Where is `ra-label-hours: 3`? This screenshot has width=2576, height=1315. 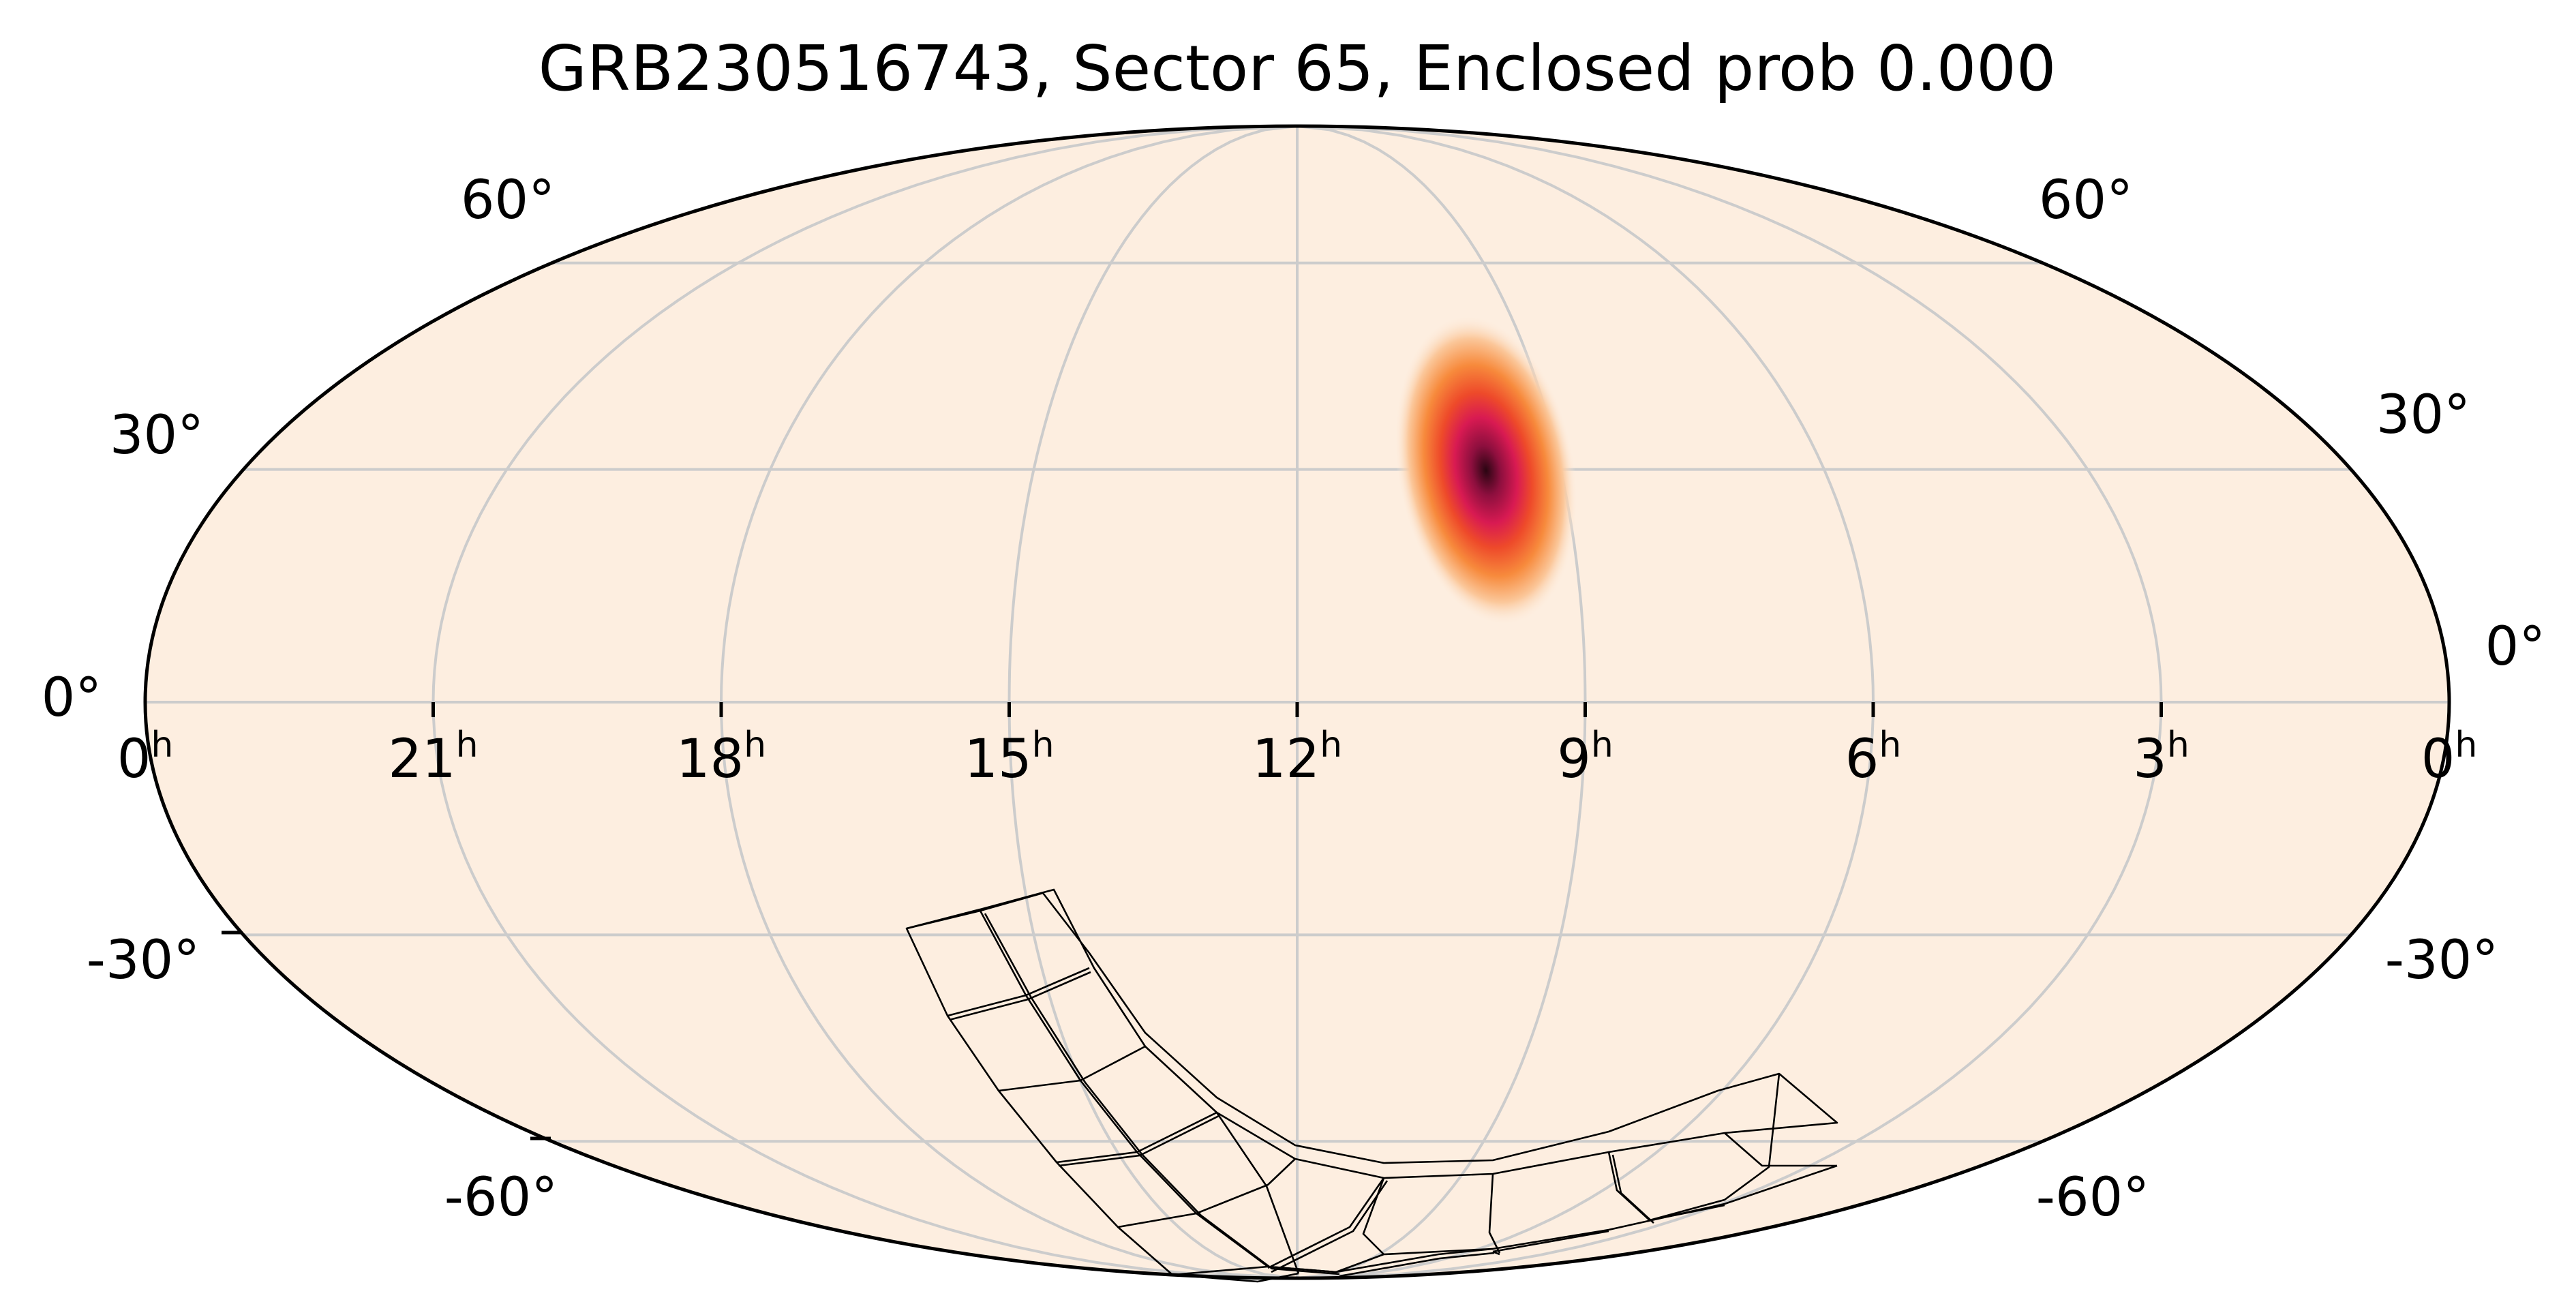
ra-label-hours: 3 is located at coordinates (2150, 759).